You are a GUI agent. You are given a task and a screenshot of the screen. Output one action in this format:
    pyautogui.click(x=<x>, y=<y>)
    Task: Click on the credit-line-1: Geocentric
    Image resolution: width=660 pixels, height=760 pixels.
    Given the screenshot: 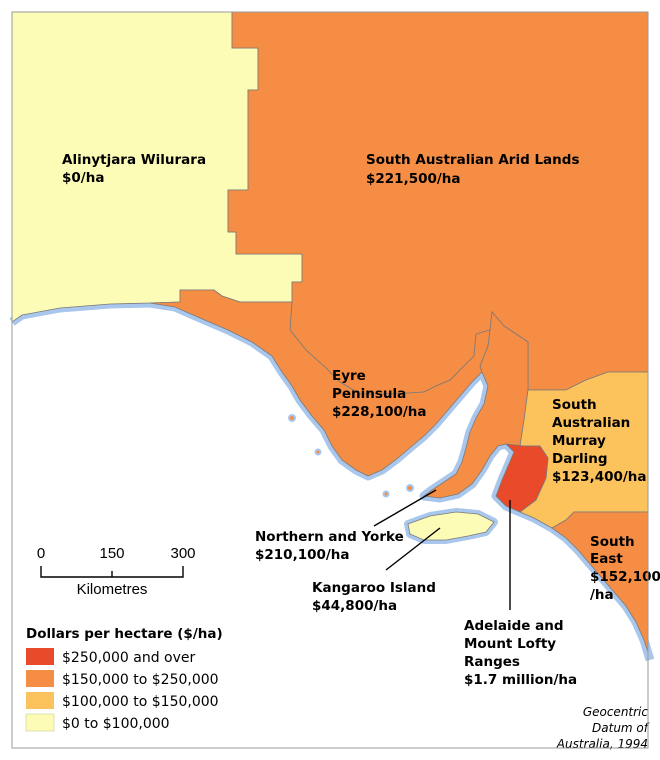 What is the action you would take?
    pyautogui.click(x=616, y=712)
    